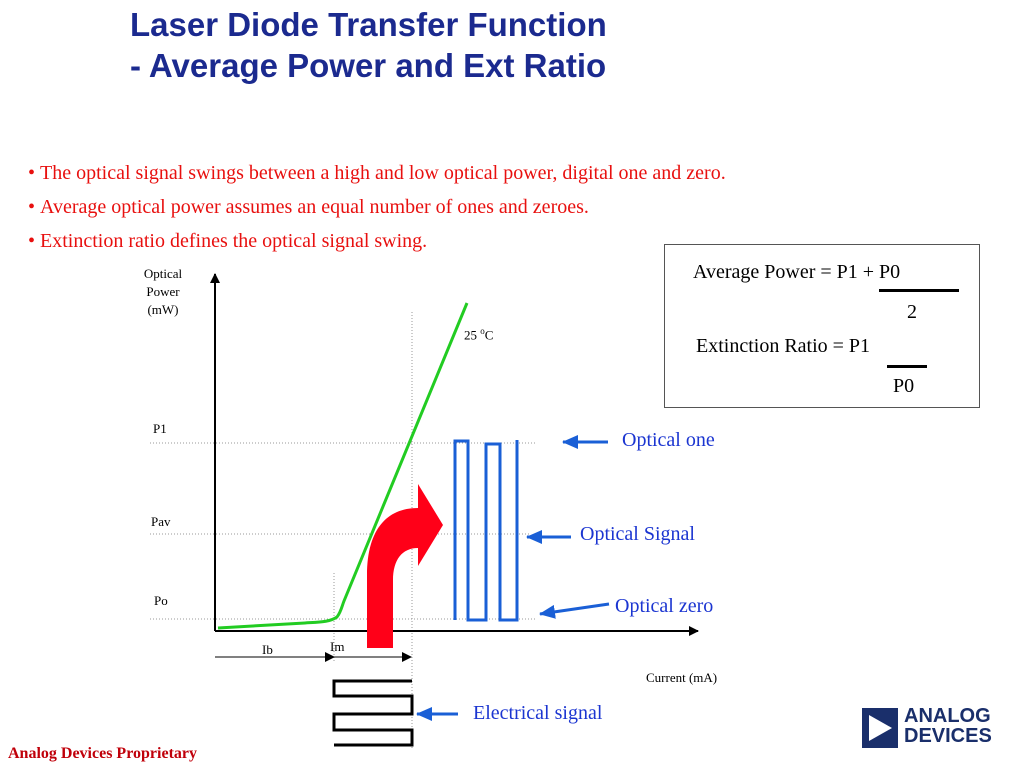 This screenshot has height=768, width=1024. I want to click on logo-triangle-shape, so click(880, 728).